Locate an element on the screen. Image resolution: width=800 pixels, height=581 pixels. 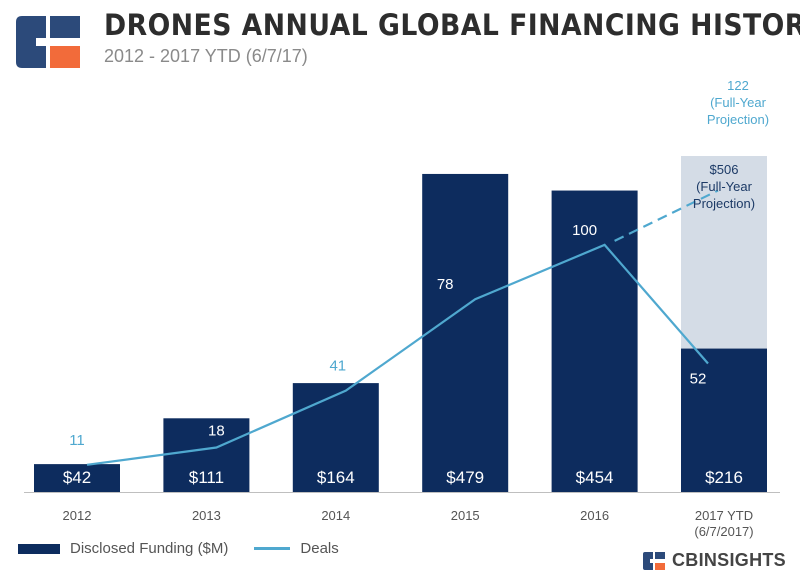
funding-label-4: $454 is located at coordinates (595, 477).